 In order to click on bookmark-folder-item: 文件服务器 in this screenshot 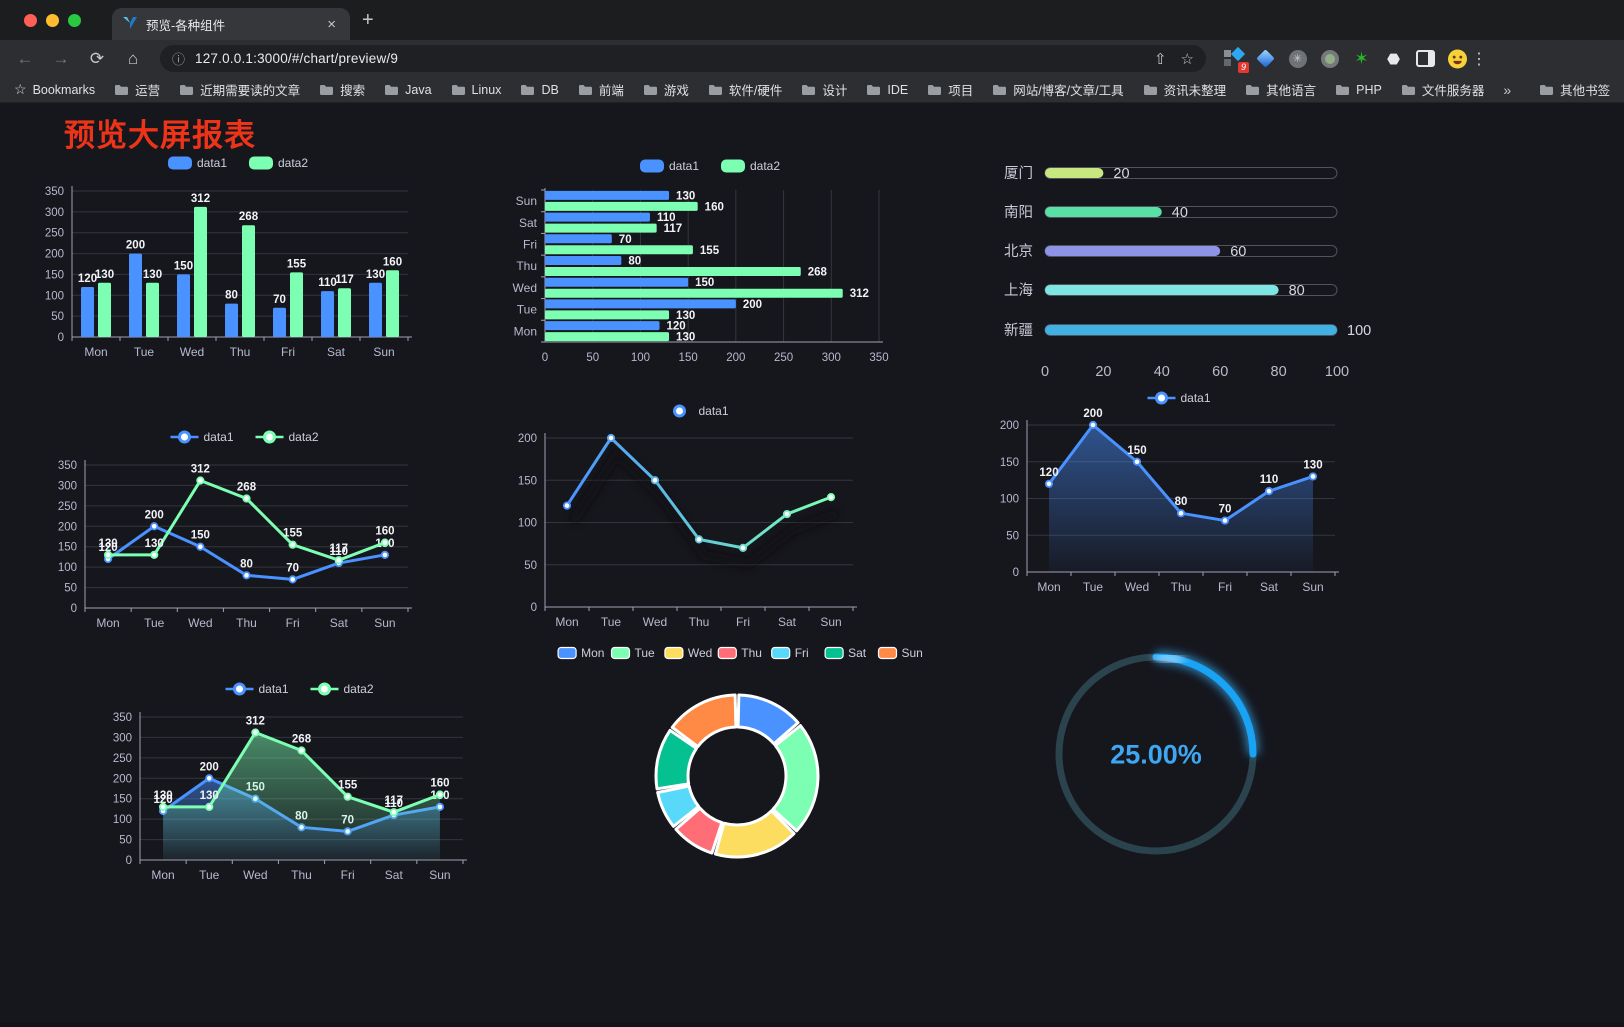, I will do `click(1442, 89)`.